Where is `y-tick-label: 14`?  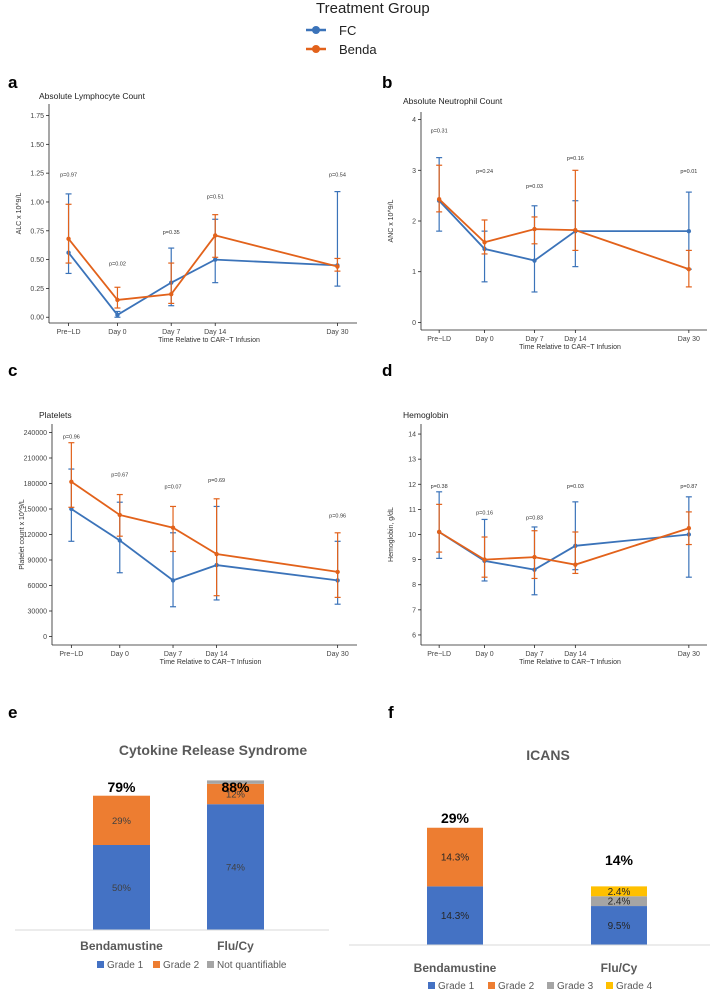
y-tick-label: 14 is located at coordinates (412, 435).